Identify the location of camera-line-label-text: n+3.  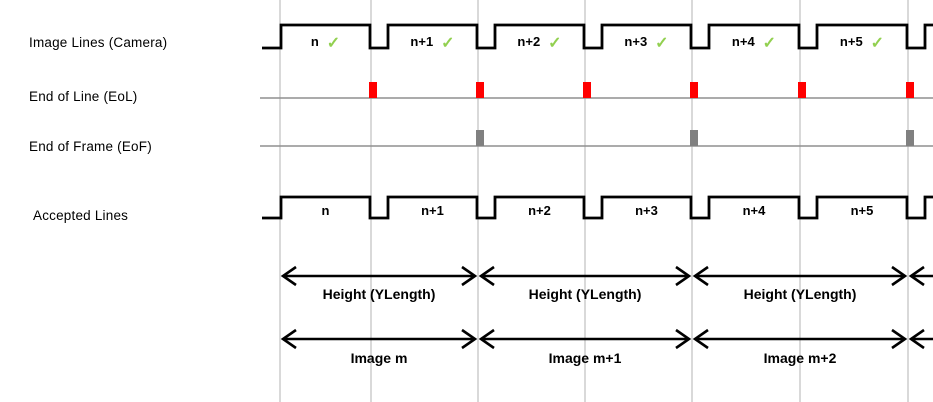
(635, 41).